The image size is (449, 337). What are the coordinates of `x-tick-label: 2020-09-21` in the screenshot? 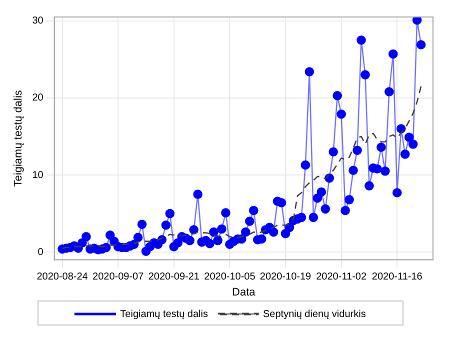 It's located at (174, 277).